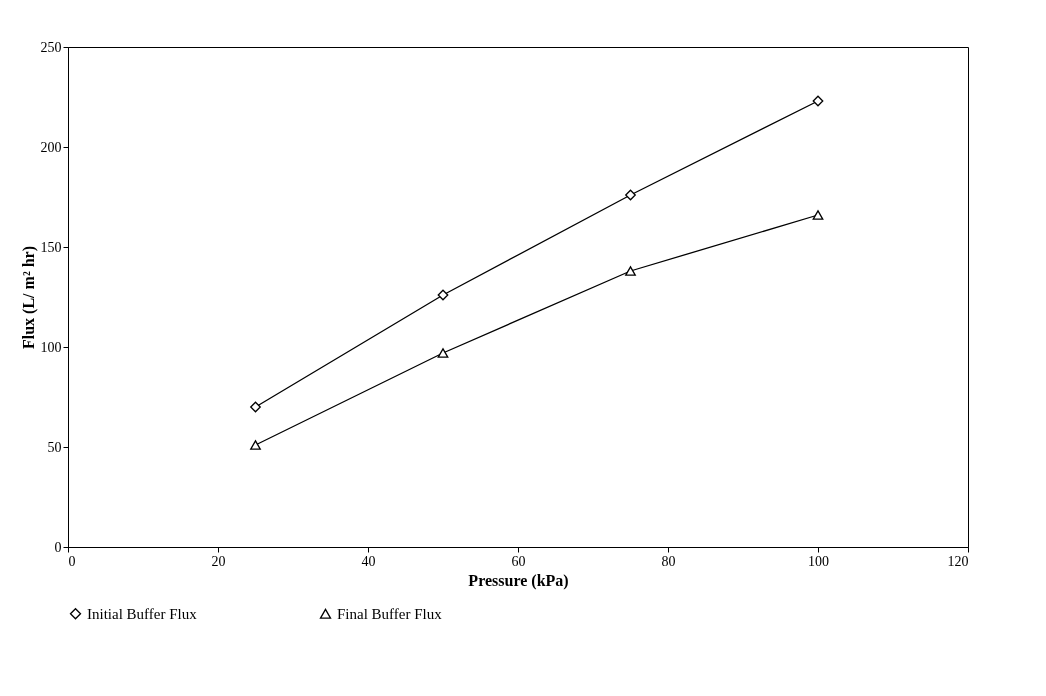 This screenshot has height=696, width=1046. I want to click on x-tick-label: 40, so click(368, 561).